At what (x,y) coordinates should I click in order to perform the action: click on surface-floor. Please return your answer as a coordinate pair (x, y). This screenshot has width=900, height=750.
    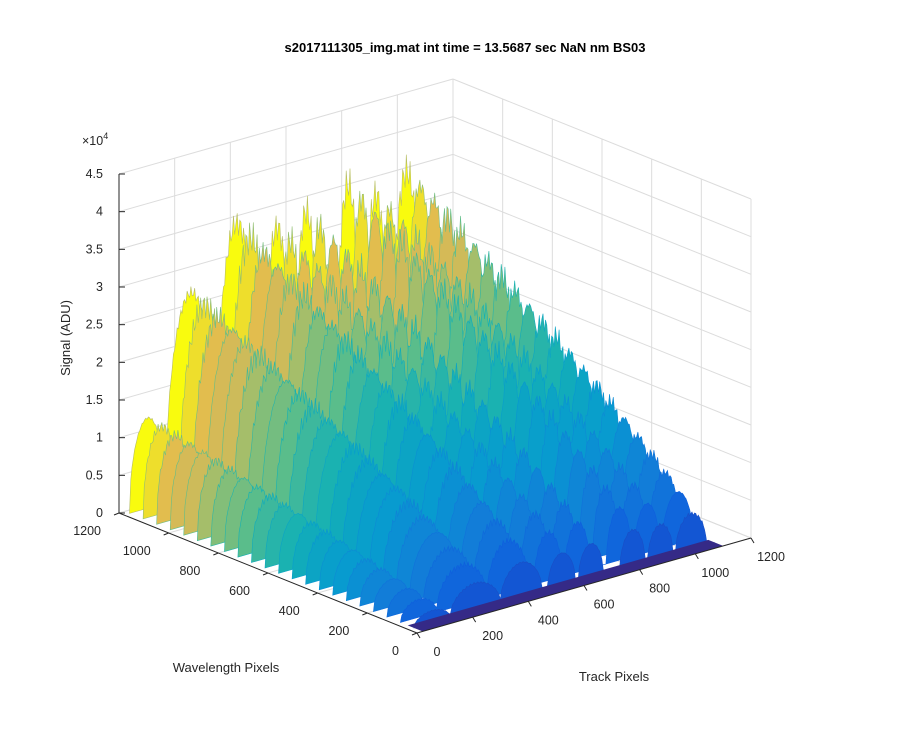
    Looking at the image, I should click on (565, 585).